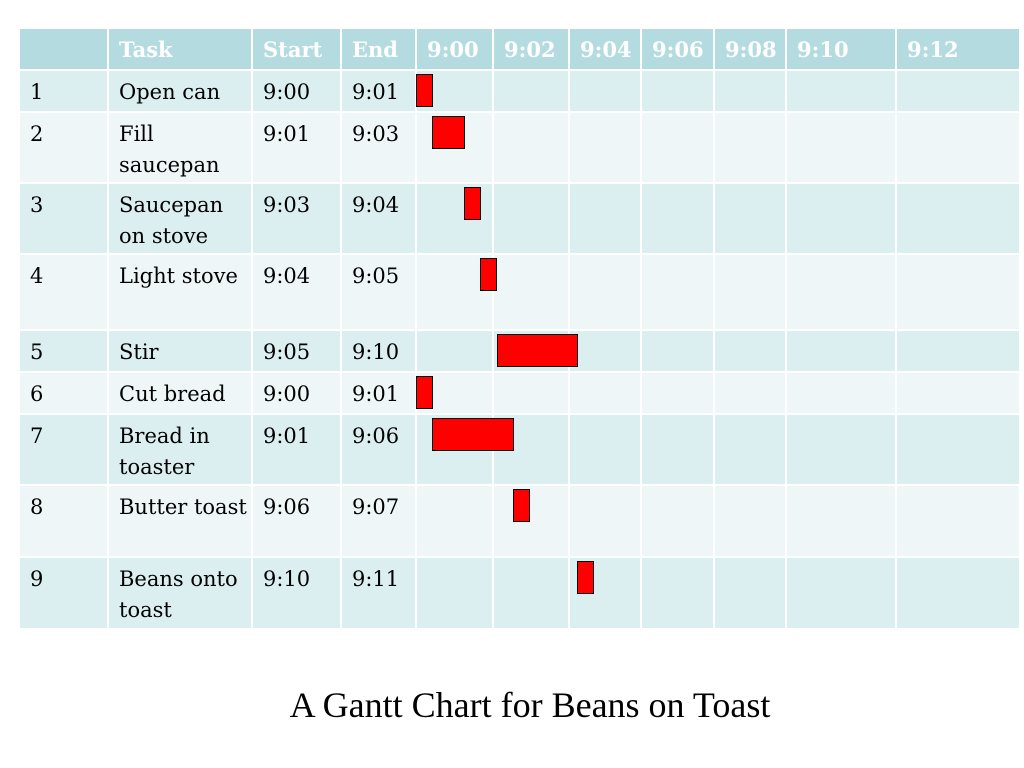 The image size is (1024, 768). I want to click on header-start: Start, so click(297, 49).